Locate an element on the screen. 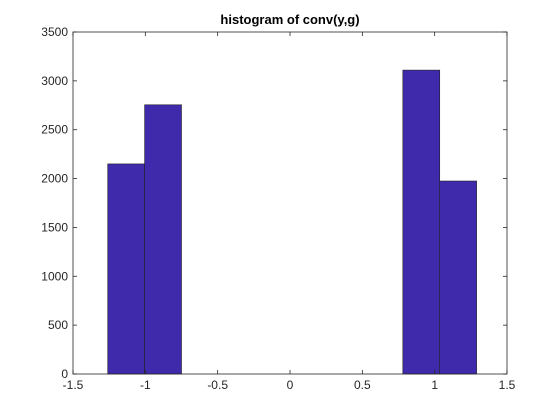  chart-title: histogram of conv(y,g) is located at coordinates (289, 19).